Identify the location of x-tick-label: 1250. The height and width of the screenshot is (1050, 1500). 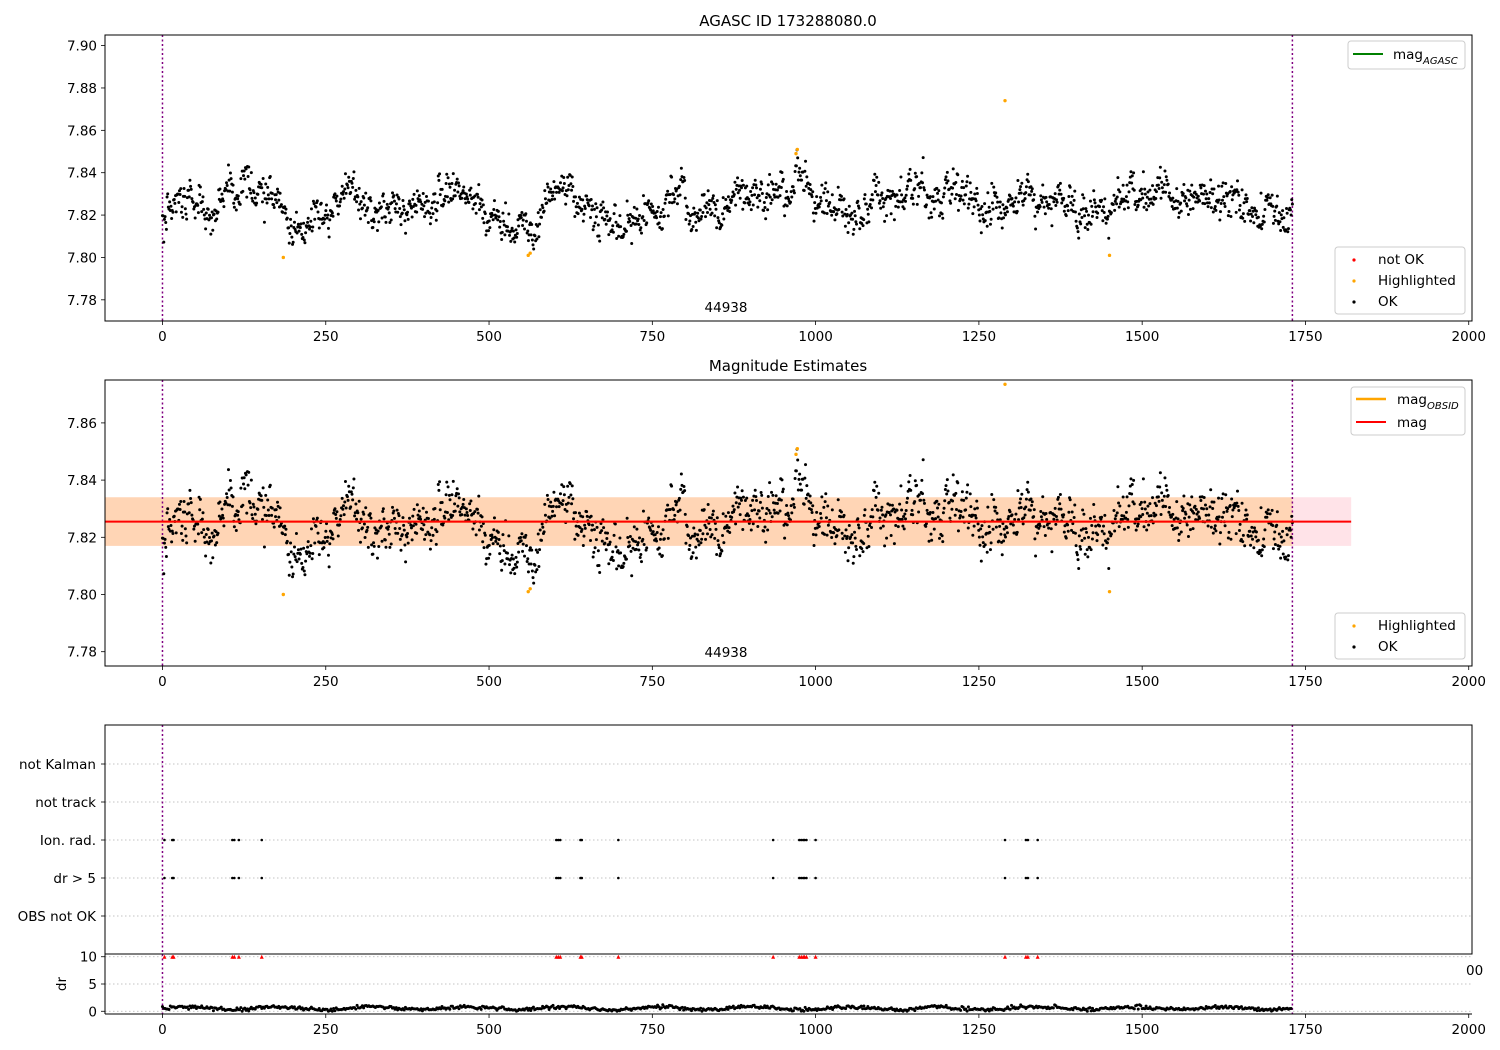
(979, 1030).